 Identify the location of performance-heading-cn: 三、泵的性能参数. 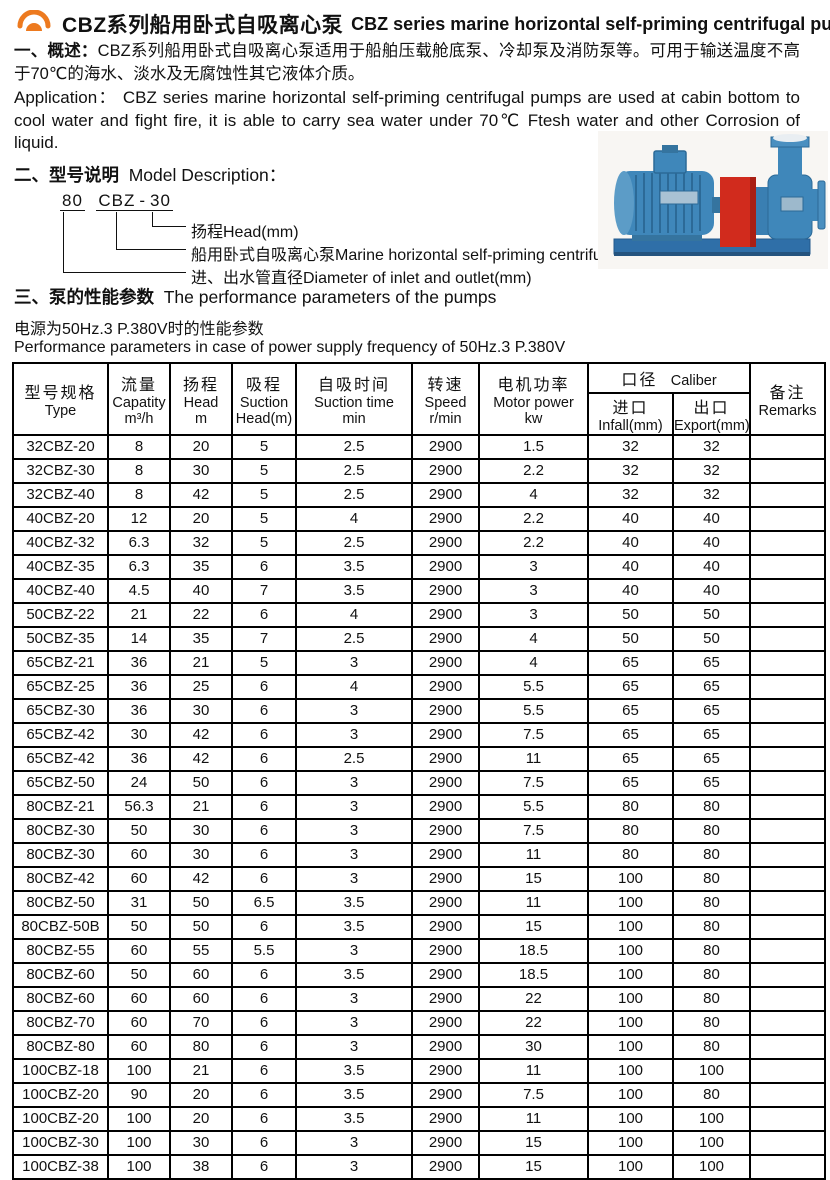
(84, 296).